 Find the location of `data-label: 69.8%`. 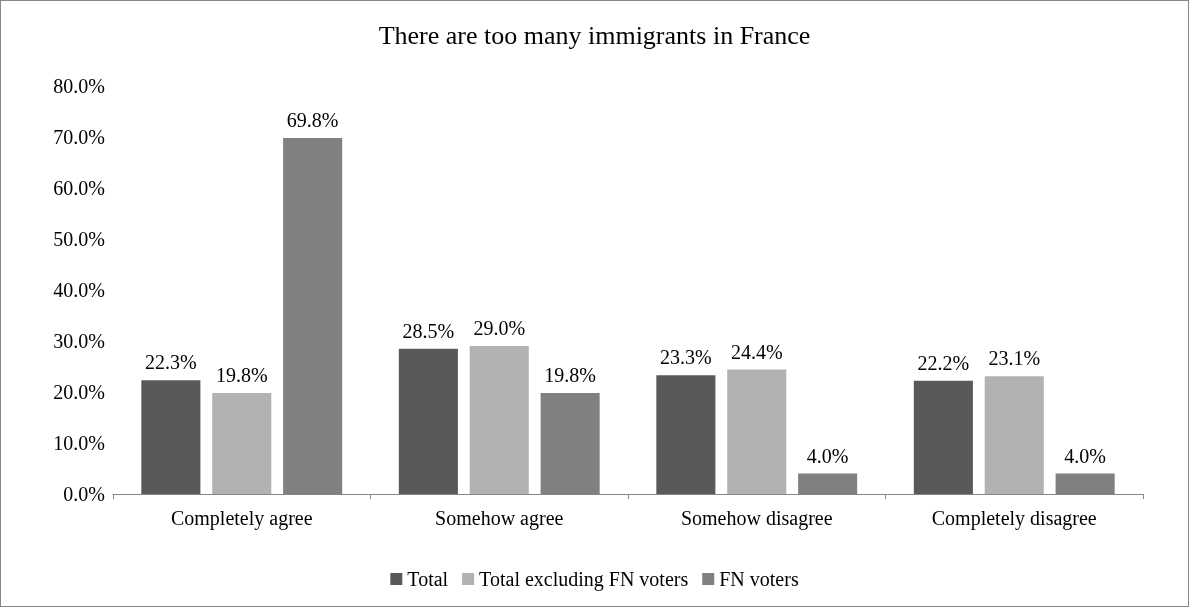

data-label: 69.8% is located at coordinates (312, 120).